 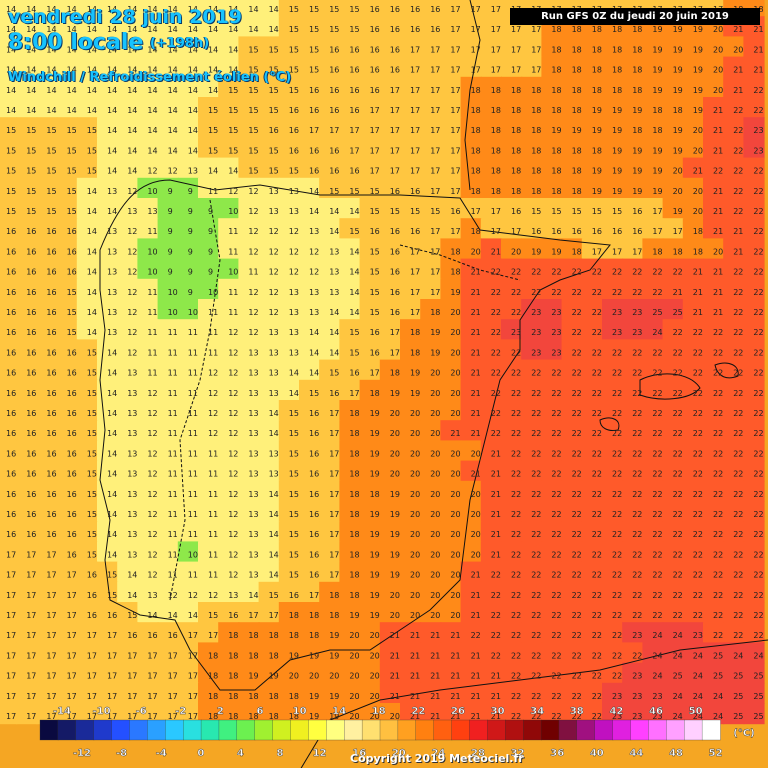 What do you see at coordinates (210, 272) in the screenshot?
I see `grid-value: 9` at bounding box center [210, 272].